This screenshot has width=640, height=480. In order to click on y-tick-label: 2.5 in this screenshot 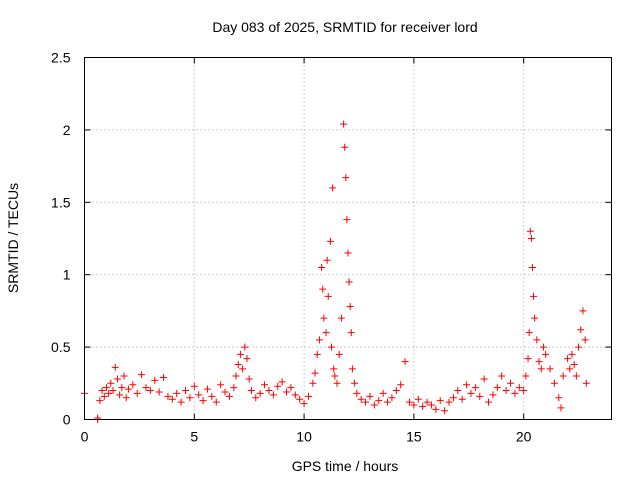, I will do `click(61, 58)`.